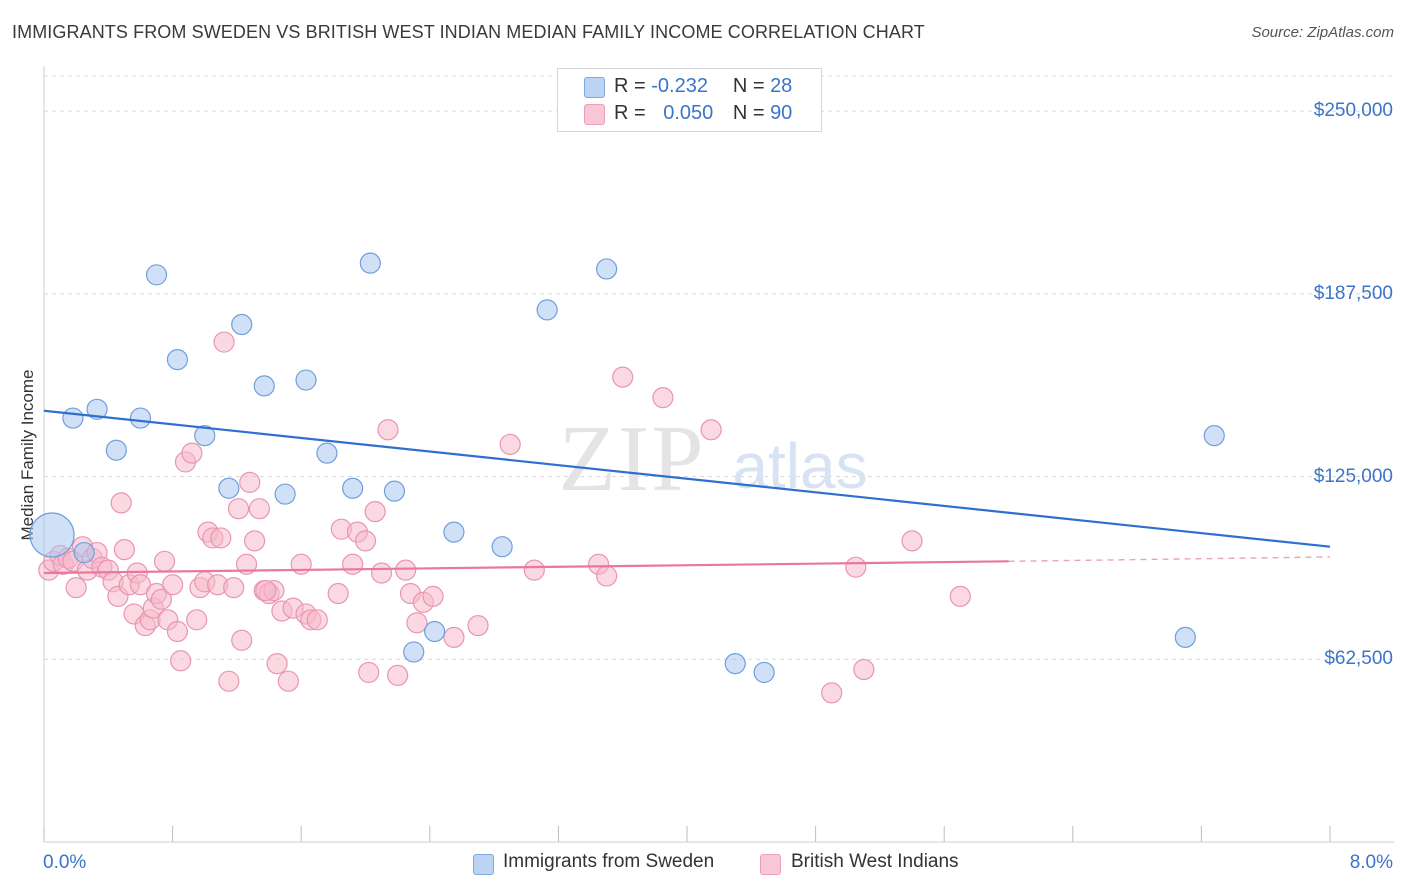 The height and width of the screenshot is (892, 1406). What do you see at coordinates (688, 113) in the screenshot?
I see `legend-r-value-bwi: 0.050` at bounding box center [688, 113].